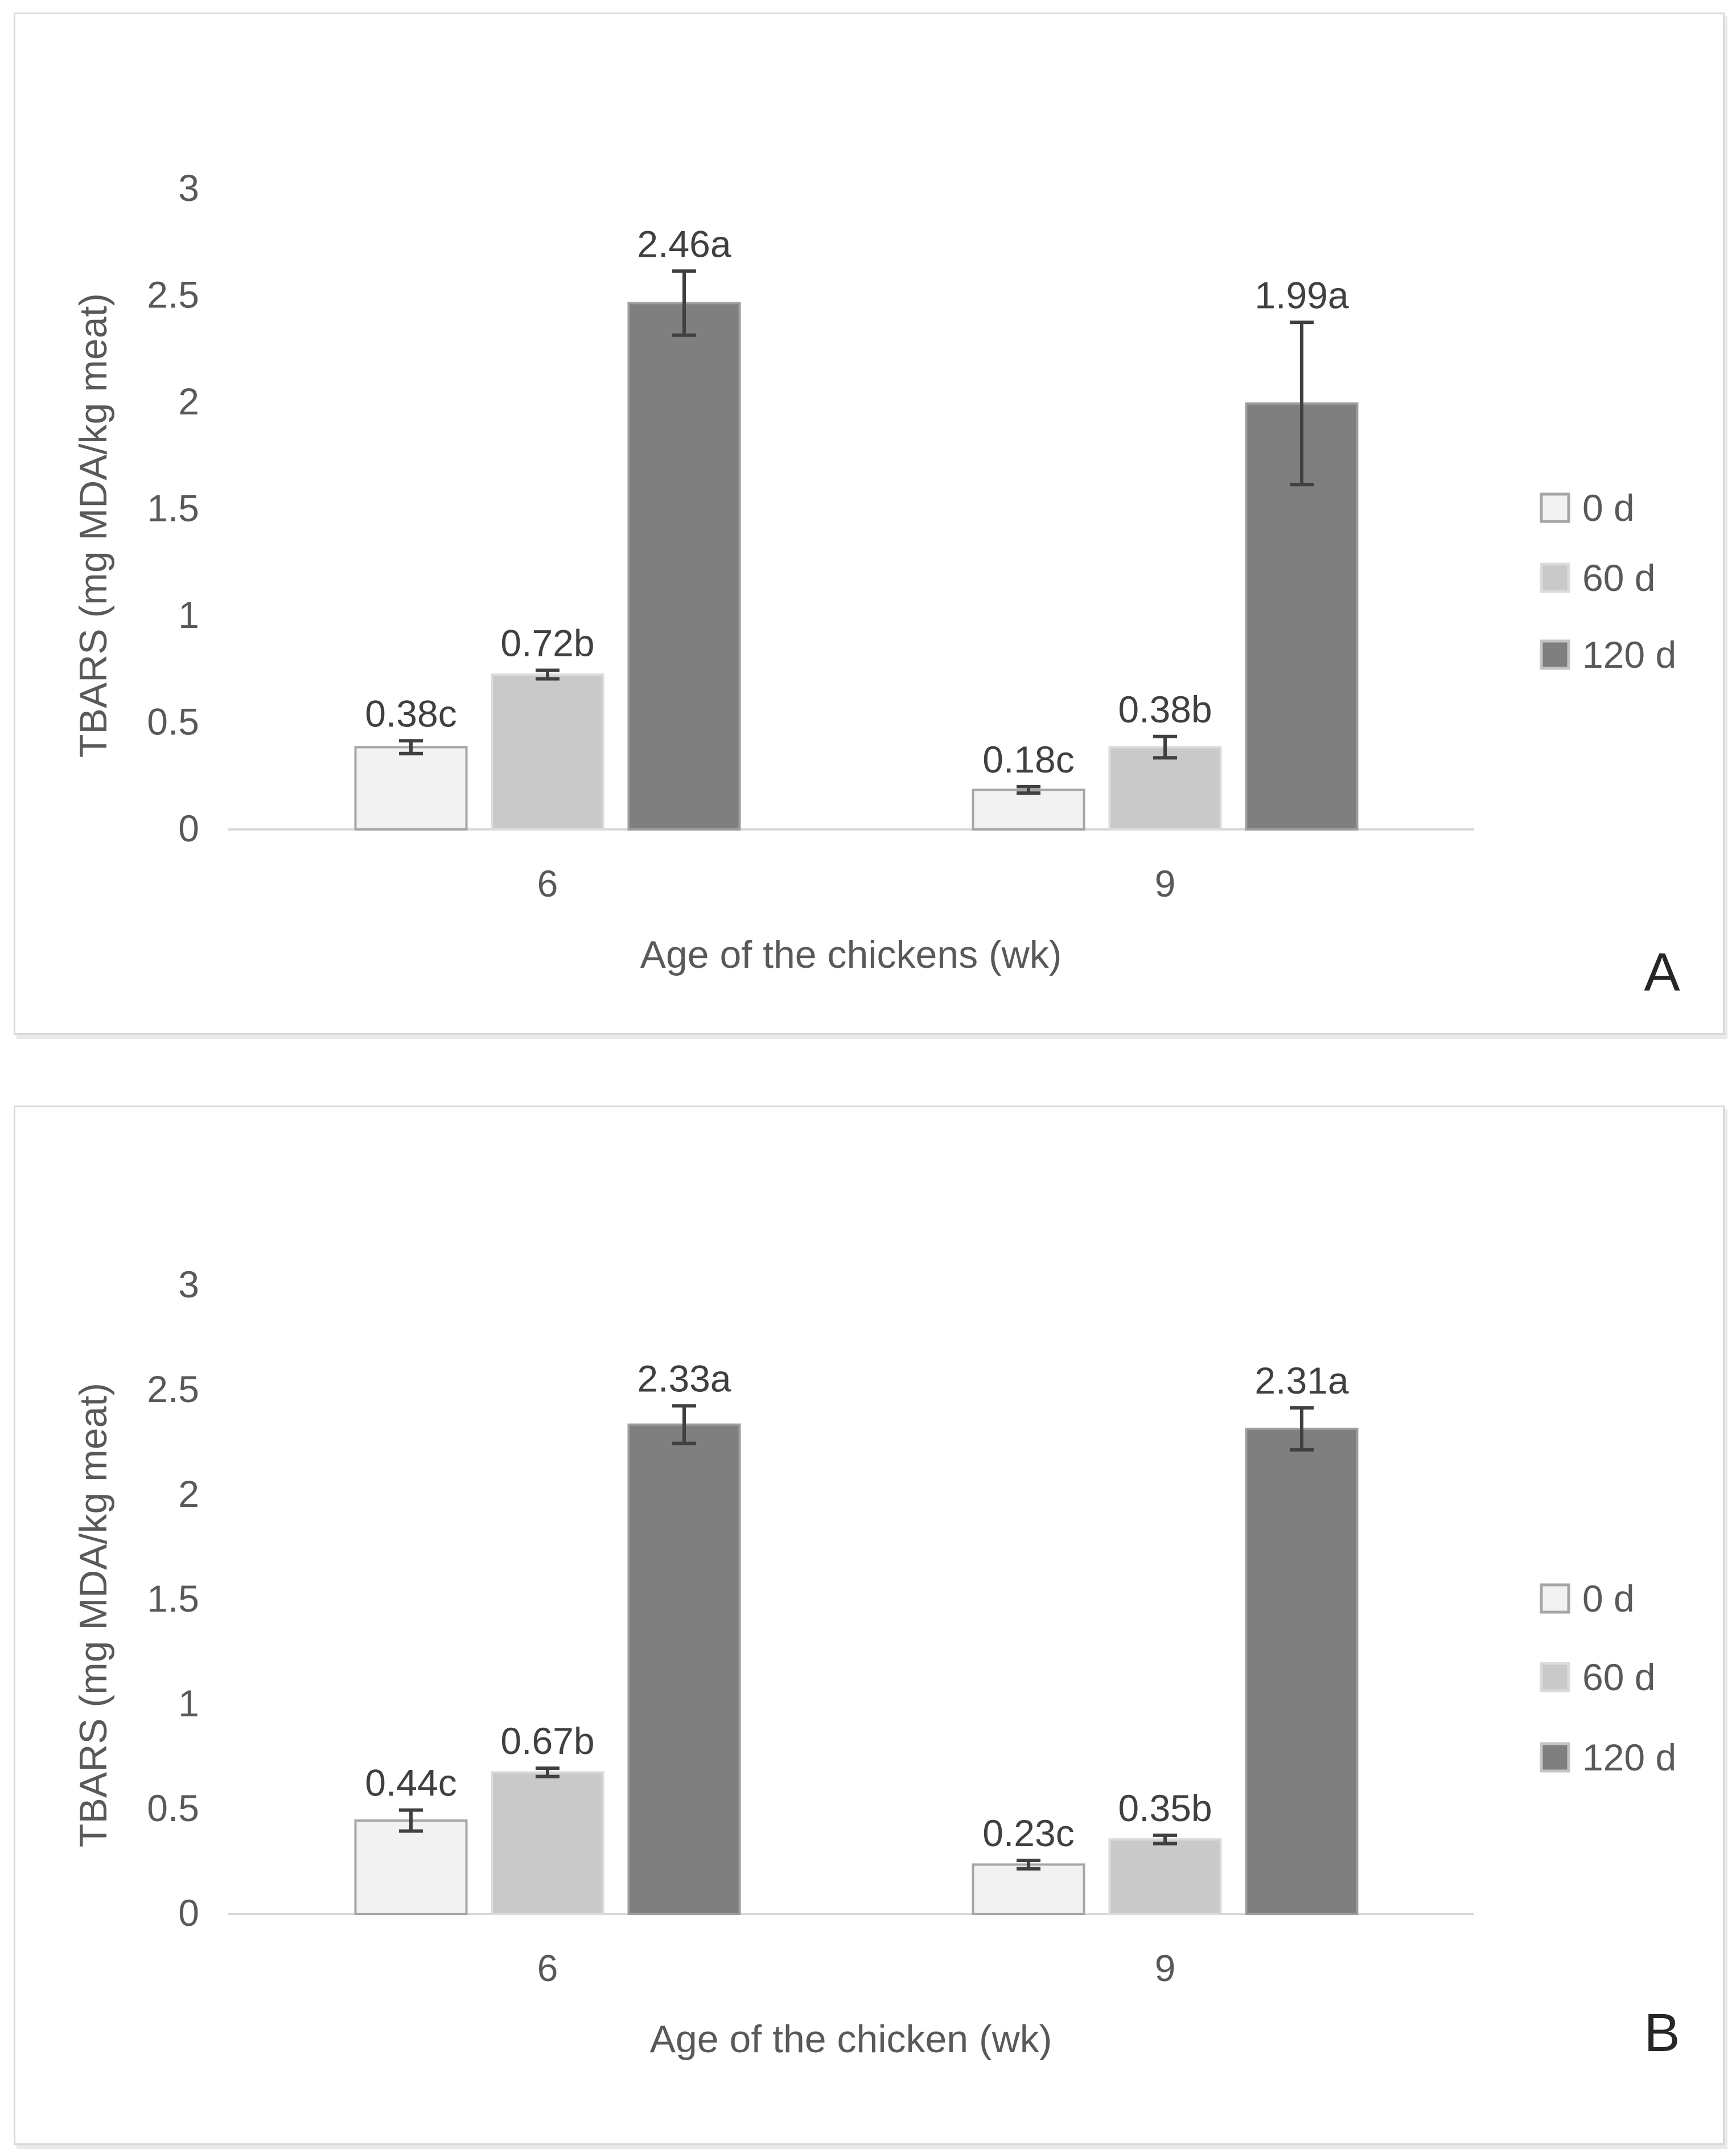 The image size is (1736, 2149). Describe the element at coordinates (1301, 1380) in the screenshot. I see `bar-value-label: 2.31a` at that location.